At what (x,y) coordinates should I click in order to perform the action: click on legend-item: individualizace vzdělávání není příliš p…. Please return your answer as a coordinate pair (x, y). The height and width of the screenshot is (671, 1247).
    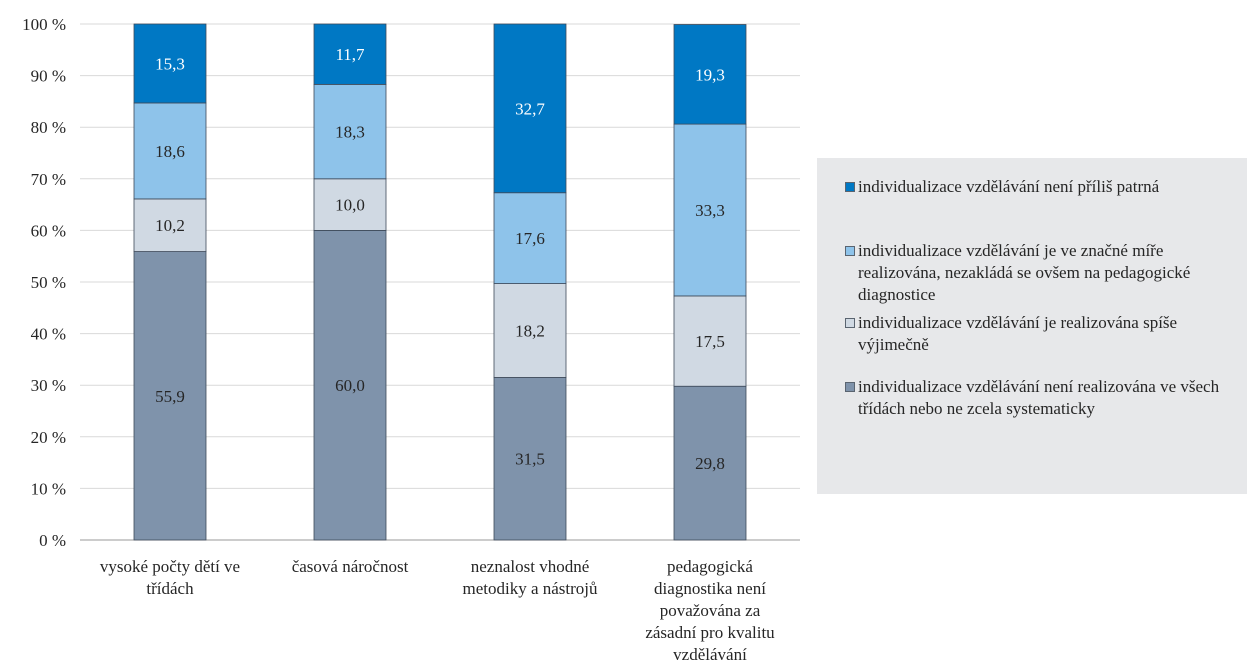
    Looking at the image, I should click on (1046, 187).